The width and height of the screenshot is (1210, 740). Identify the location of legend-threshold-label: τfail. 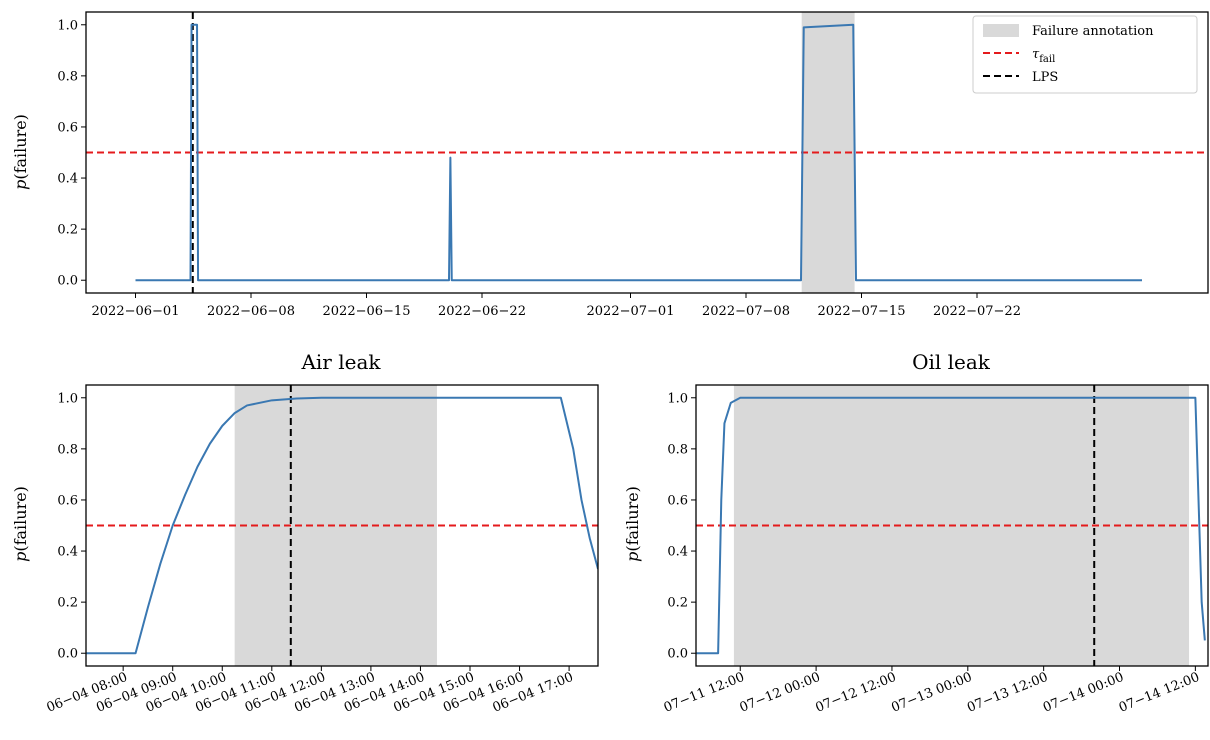
(1043, 56).